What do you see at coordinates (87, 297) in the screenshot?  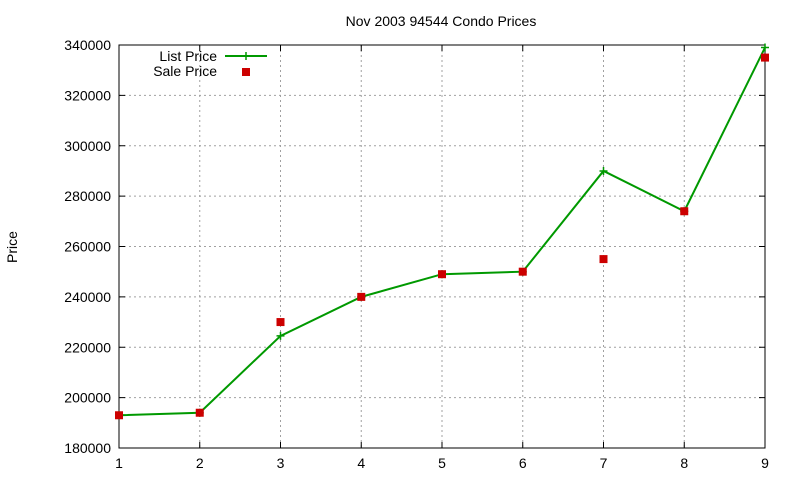 I see `y-tick-label: 240000` at bounding box center [87, 297].